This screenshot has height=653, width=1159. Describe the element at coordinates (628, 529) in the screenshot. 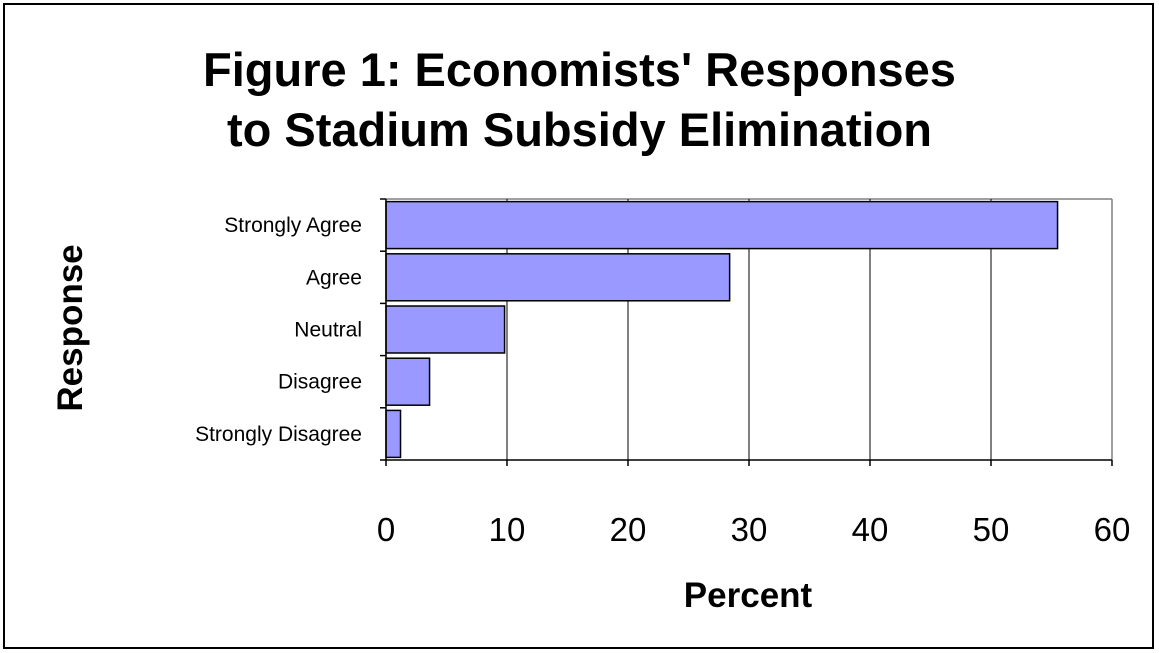

I see `x-tick-label: 20` at that location.